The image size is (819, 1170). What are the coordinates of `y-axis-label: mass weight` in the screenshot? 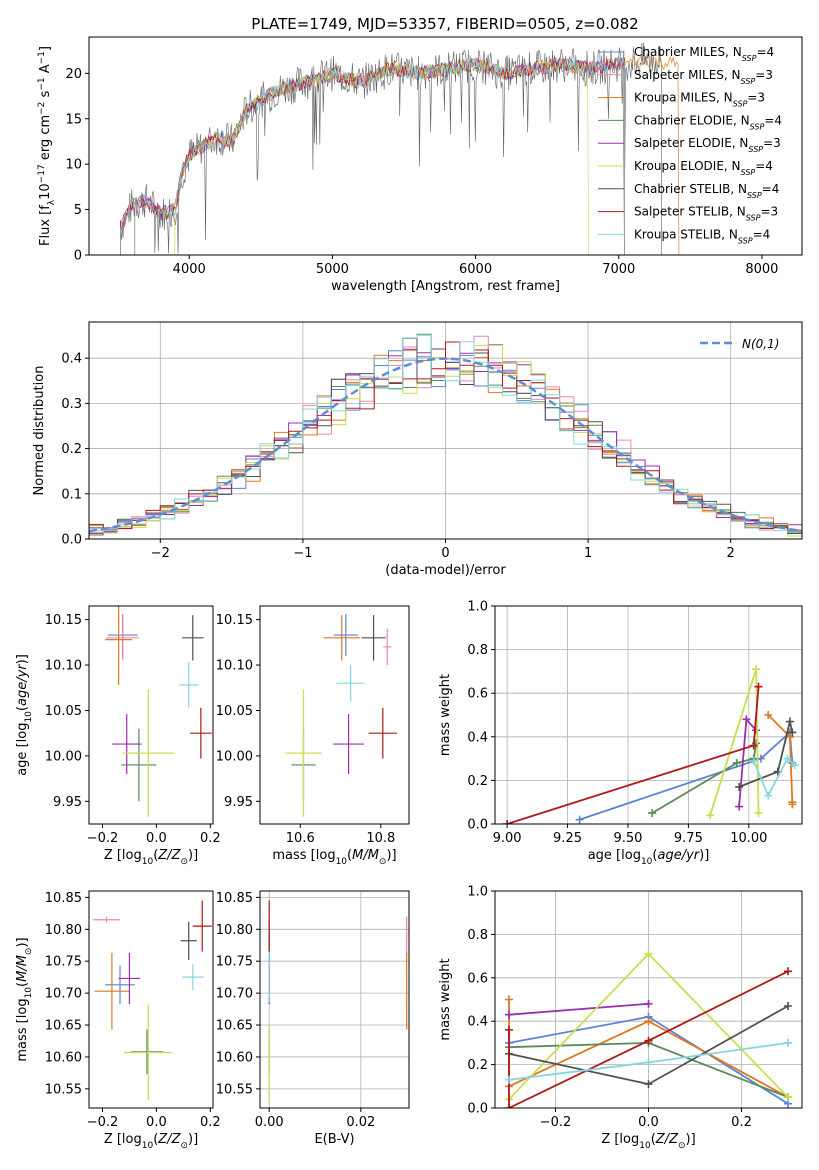 It's located at (445, 715).